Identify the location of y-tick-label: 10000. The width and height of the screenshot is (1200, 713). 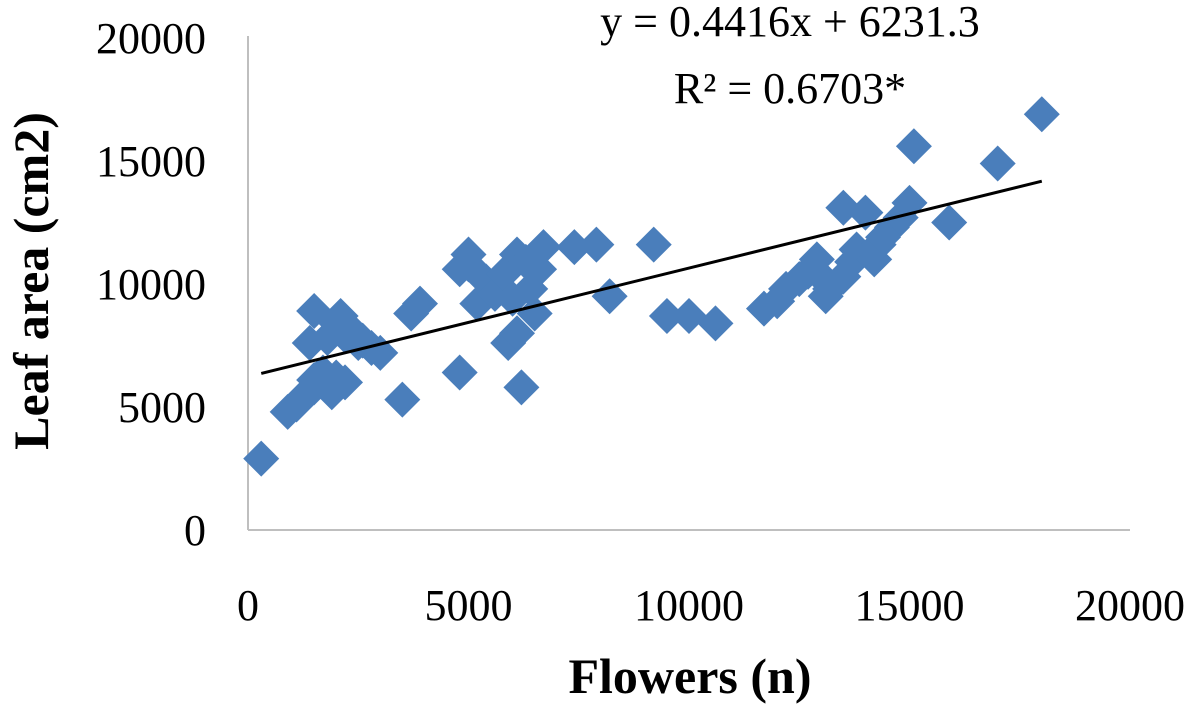
(151, 284).